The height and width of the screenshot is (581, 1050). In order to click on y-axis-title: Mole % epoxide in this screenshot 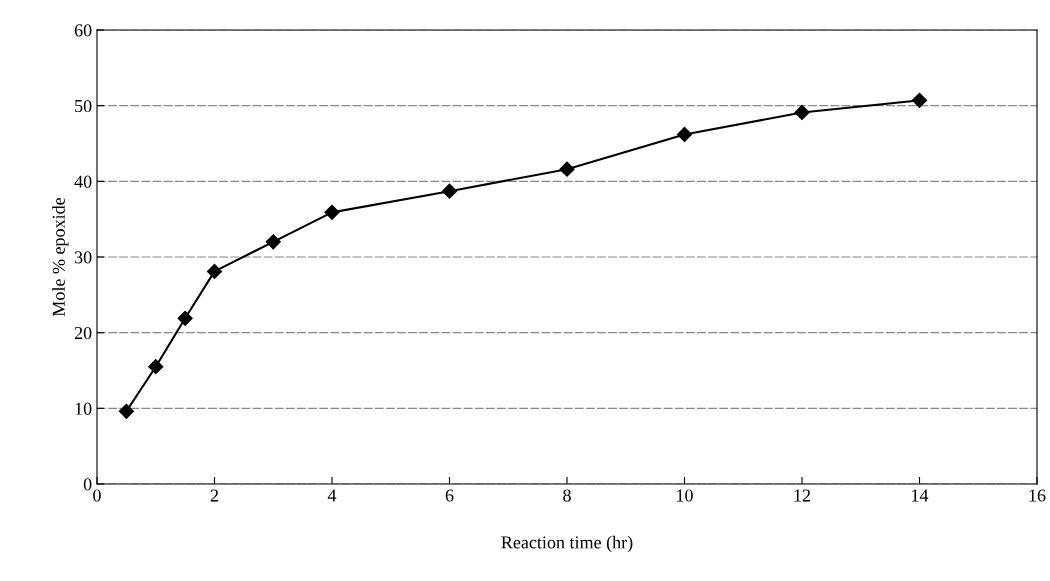, I will do `click(60, 257)`.